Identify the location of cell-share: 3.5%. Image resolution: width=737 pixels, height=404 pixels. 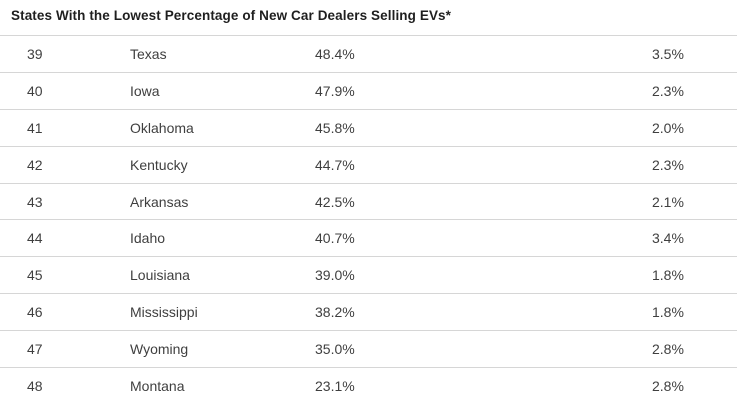
(668, 53).